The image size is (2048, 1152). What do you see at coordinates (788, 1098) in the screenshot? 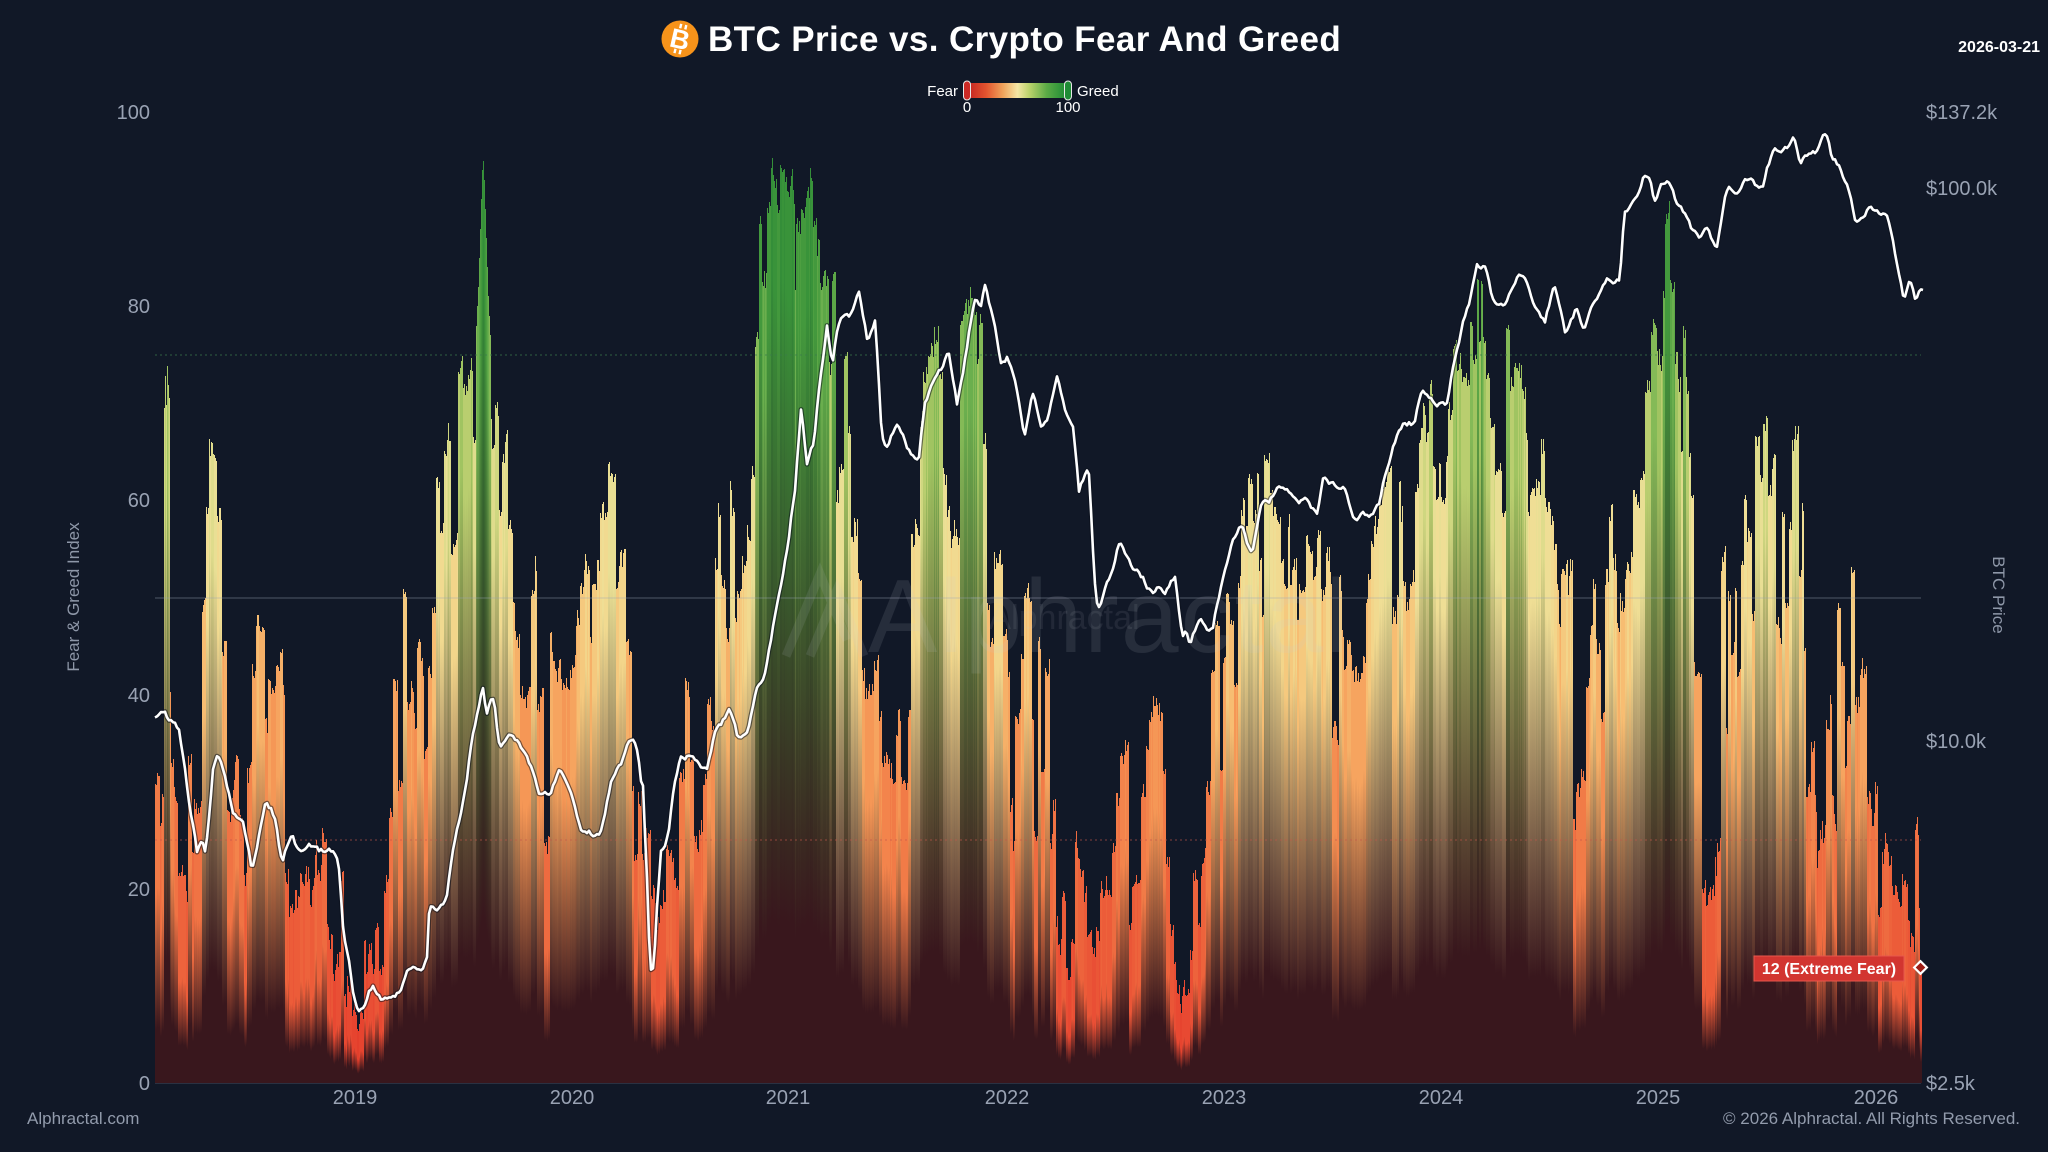
I see `svg-text: 2021` at bounding box center [788, 1098].